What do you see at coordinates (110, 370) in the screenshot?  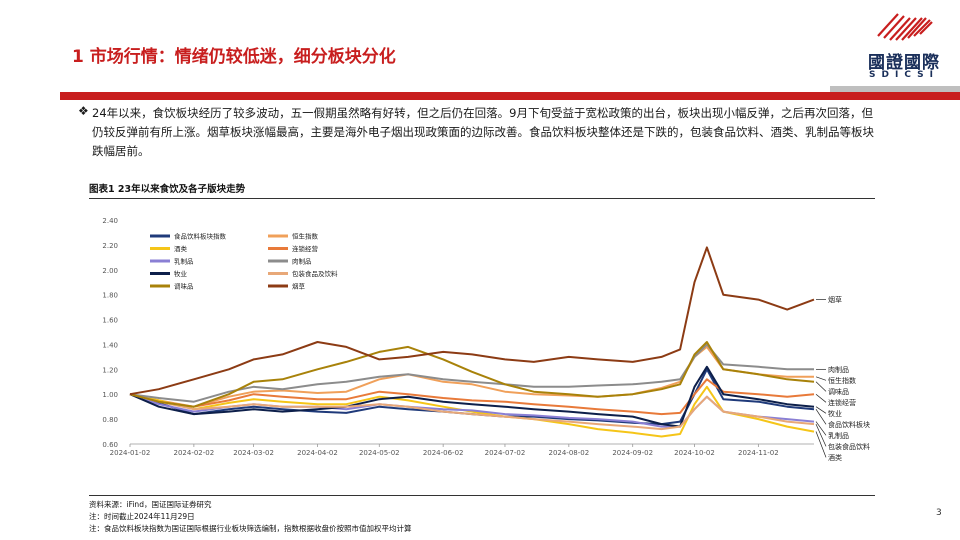 I see `y-tick-label: 1.20` at bounding box center [110, 370].